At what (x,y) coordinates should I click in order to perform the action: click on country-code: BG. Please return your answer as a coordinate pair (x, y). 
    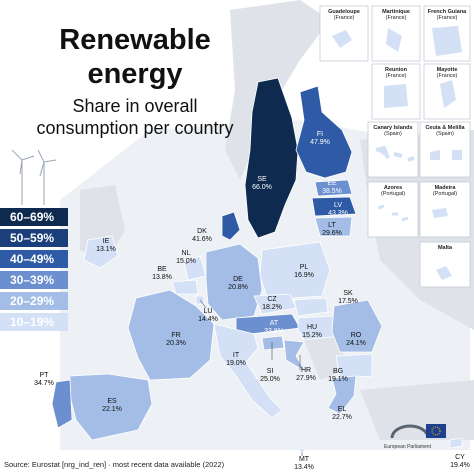
    Looking at the image, I should click on (338, 371).